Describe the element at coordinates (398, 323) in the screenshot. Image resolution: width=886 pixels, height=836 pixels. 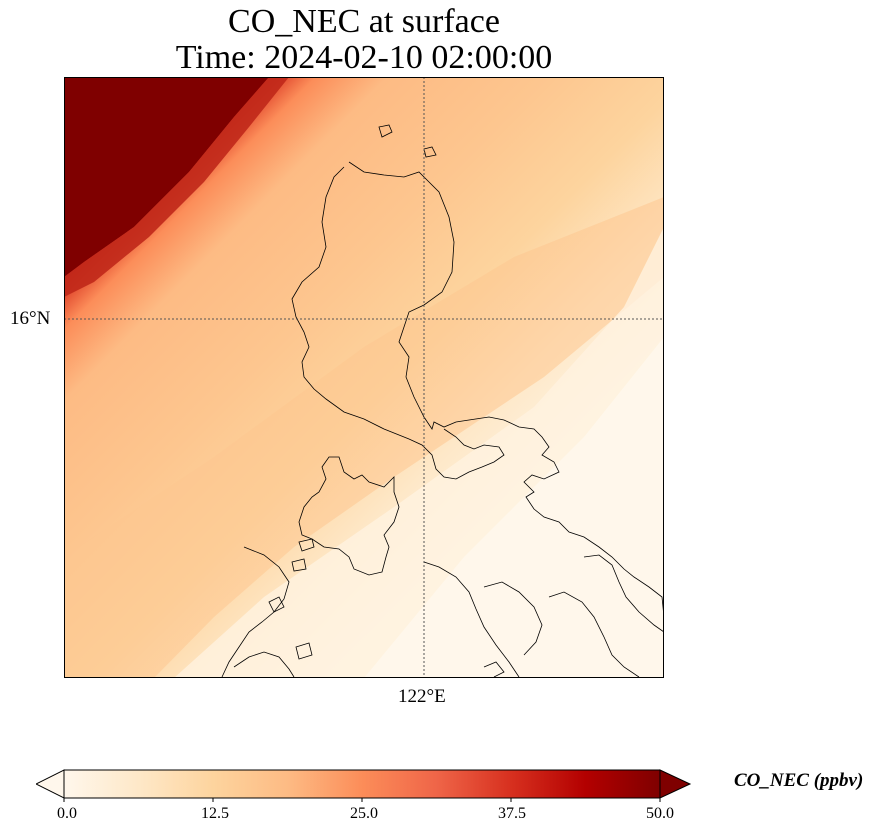
I see `luzon-mainland` at that location.